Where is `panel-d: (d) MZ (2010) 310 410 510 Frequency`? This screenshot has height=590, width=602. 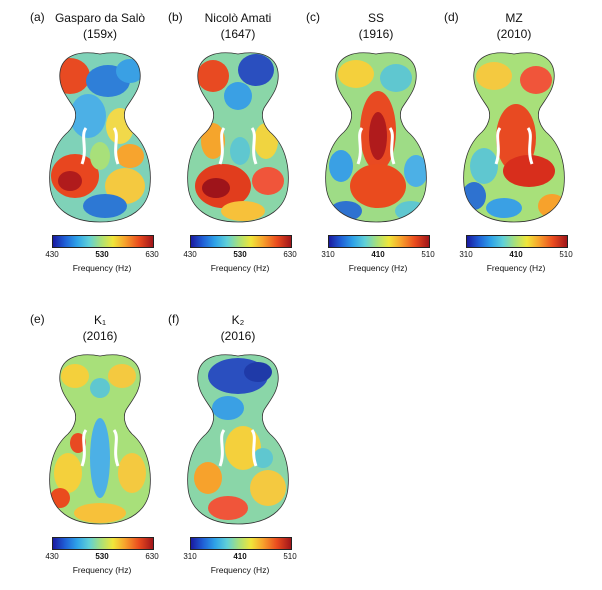 panel-d: (d) MZ (2010) 310 410 510 Frequency is located at coordinates (514, 142).